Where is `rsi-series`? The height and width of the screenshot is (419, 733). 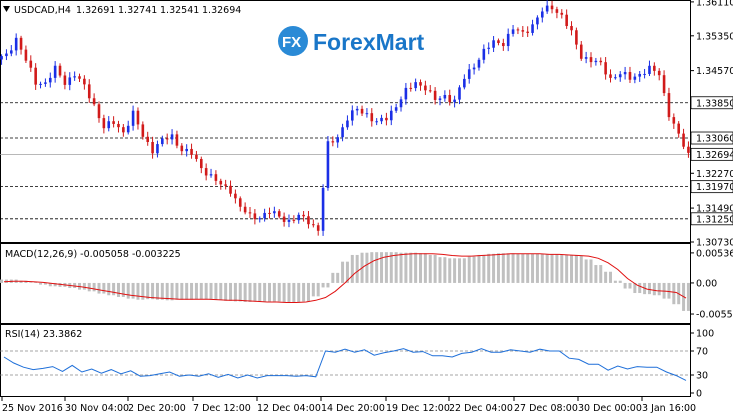
rsi-series is located at coordinates (345, 364).